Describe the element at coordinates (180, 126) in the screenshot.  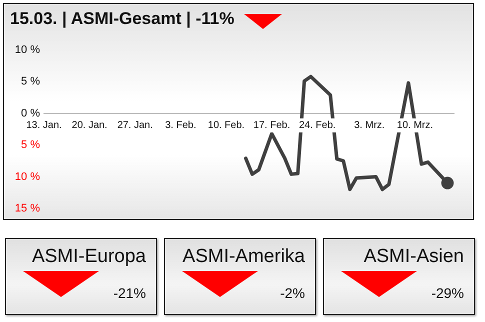
I see `x-tick-label: 3. Feb.` at that location.